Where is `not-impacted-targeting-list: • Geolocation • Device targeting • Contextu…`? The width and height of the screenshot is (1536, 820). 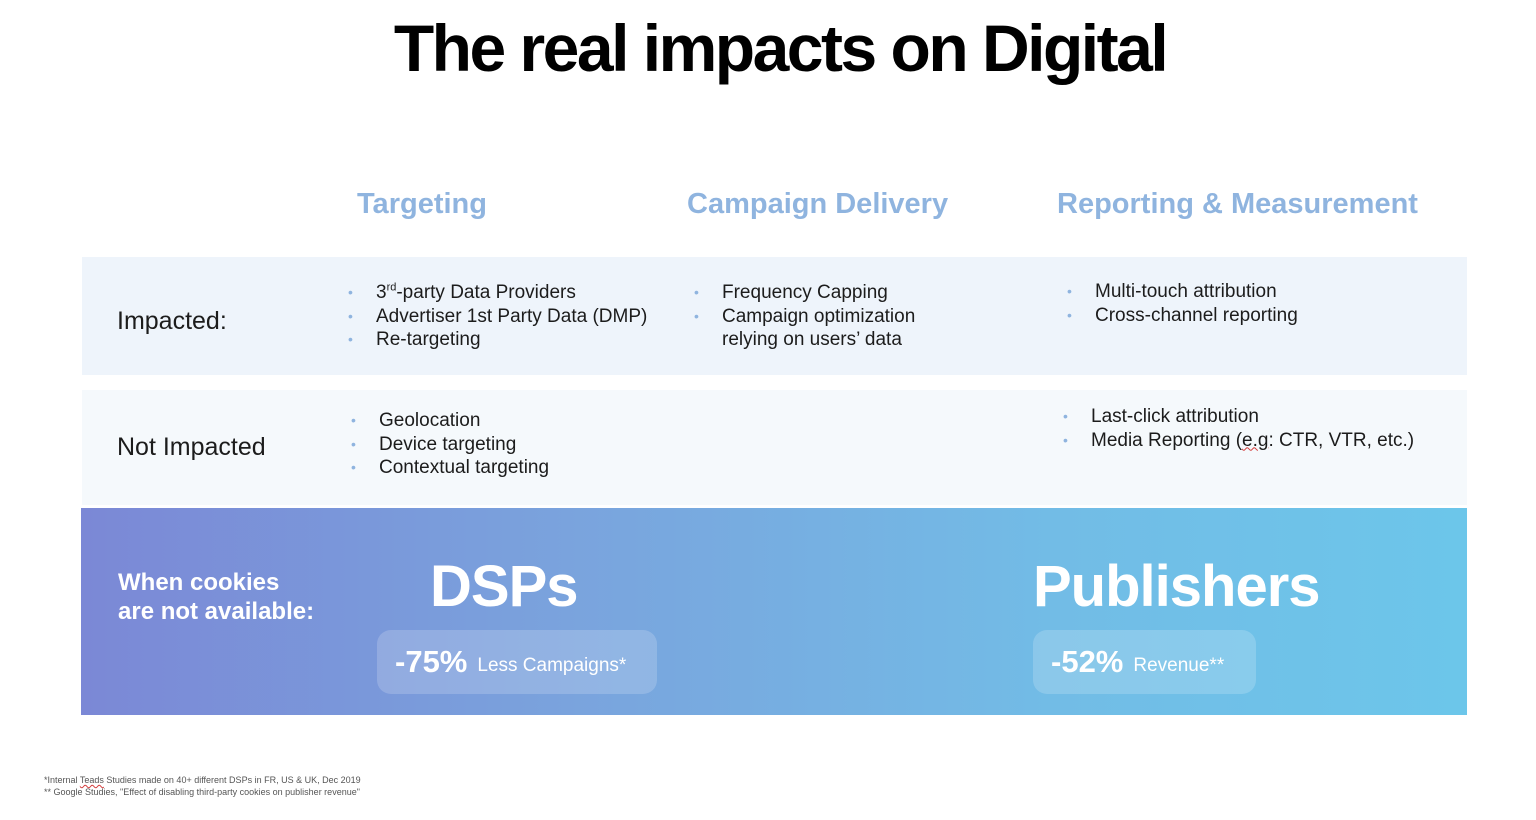
not-impacted-targeting-list: • Geolocation • Device targeting • Contextu… is located at coordinates (450, 444).